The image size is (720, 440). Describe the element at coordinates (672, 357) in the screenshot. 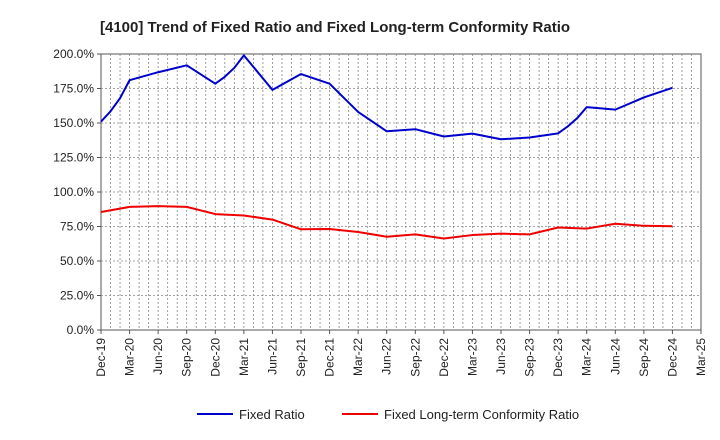

I see `x-tick-label: Dec-24` at that location.